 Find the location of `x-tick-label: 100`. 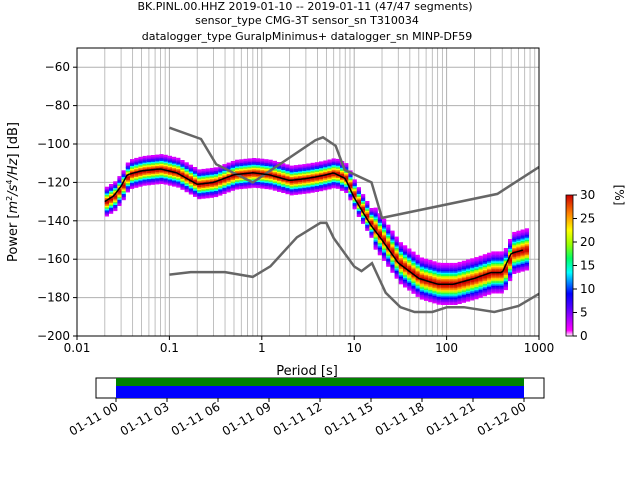

x-tick-label: 100 is located at coordinates (446, 348).